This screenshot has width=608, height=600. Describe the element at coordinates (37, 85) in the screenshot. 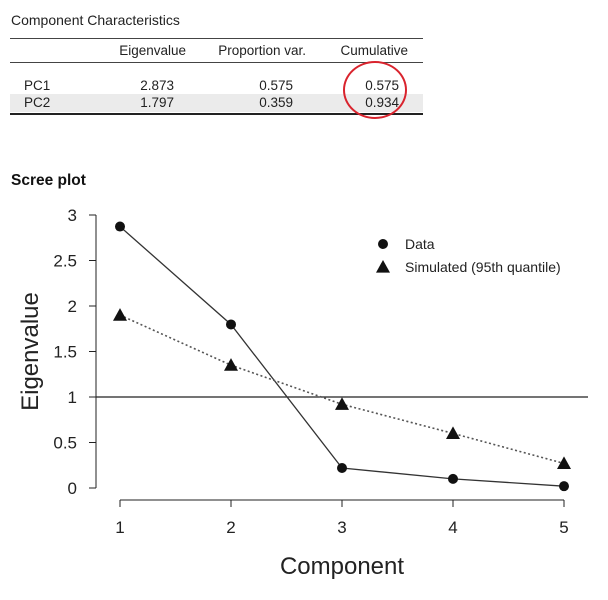

I see `row-label: PC1` at that location.